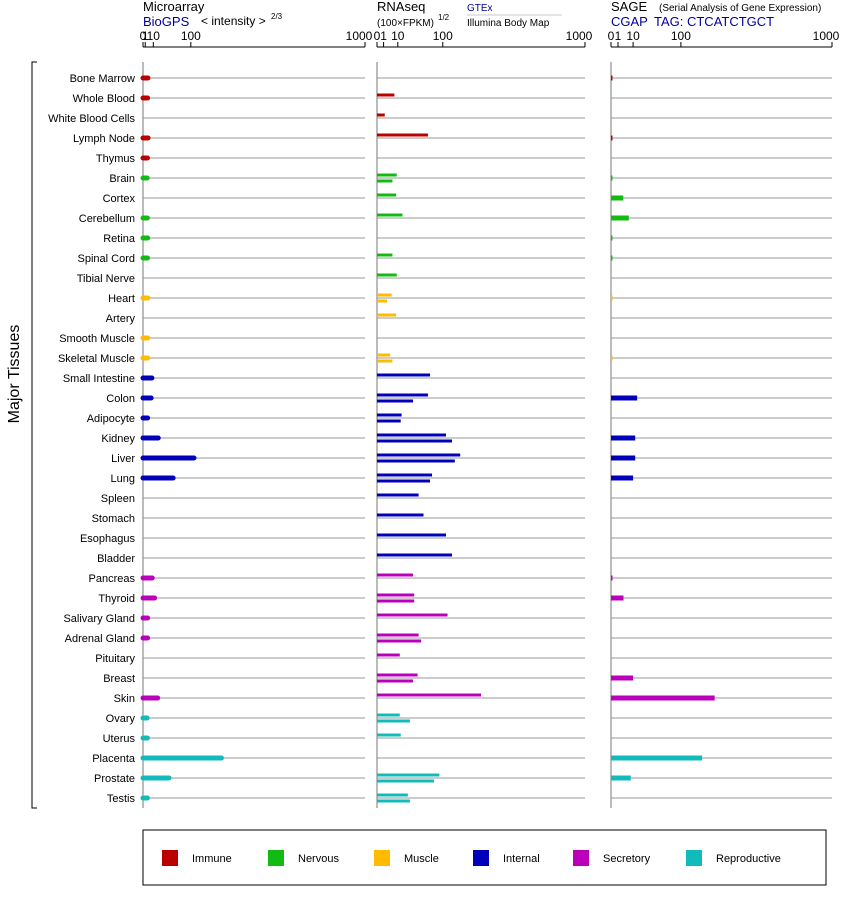 The image size is (842, 900). Describe the element at coordinates (114, 779) in the screenshot. I see `tissue-label: Prostate` at that location.